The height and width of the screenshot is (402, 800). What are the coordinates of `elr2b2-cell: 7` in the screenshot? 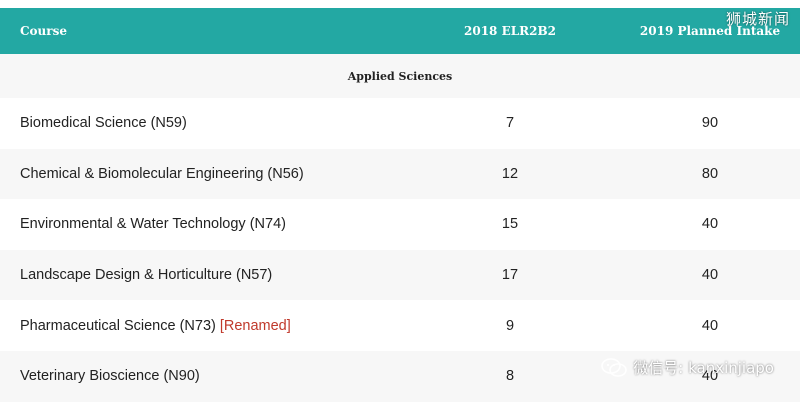 It's located at (510, 123).